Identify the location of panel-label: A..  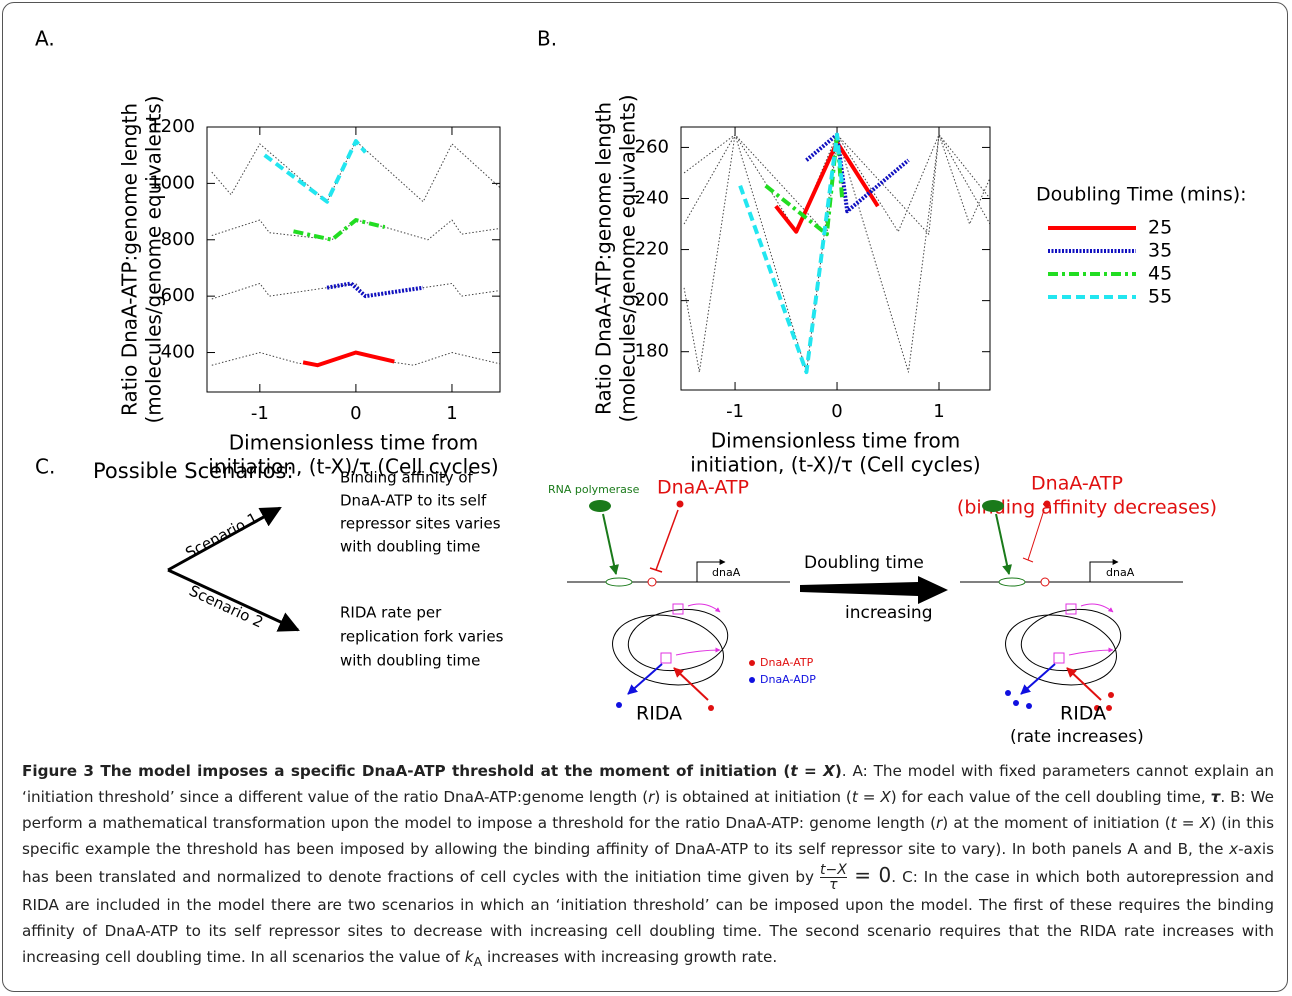
(45, 39).